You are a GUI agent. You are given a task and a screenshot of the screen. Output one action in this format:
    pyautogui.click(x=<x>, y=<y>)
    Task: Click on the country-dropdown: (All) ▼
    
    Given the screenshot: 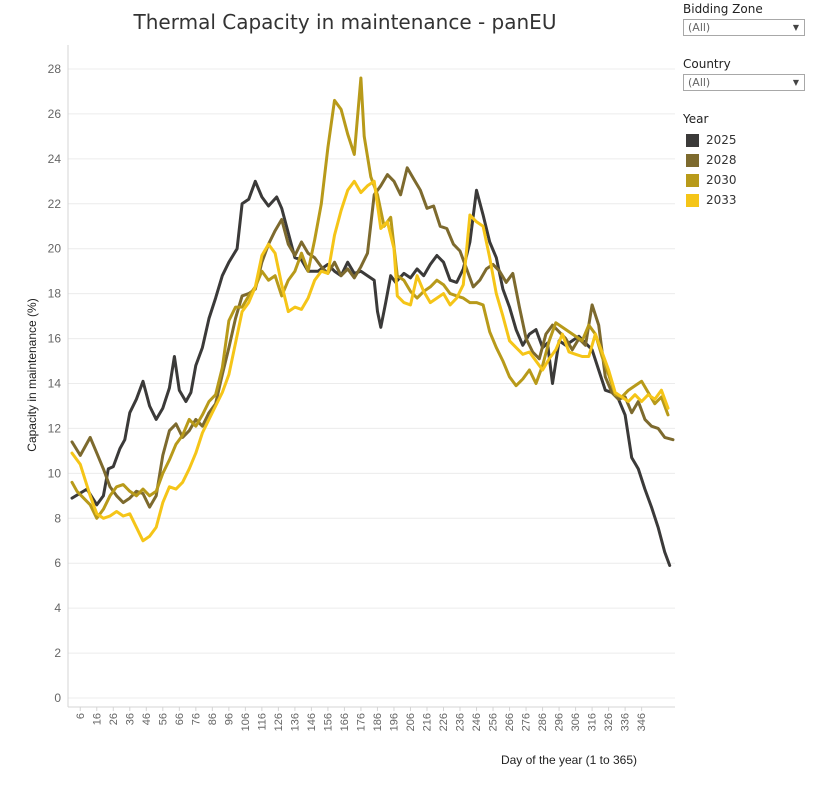 What is the action you would take?
    pyautogui.click(x=744, y=82)
    